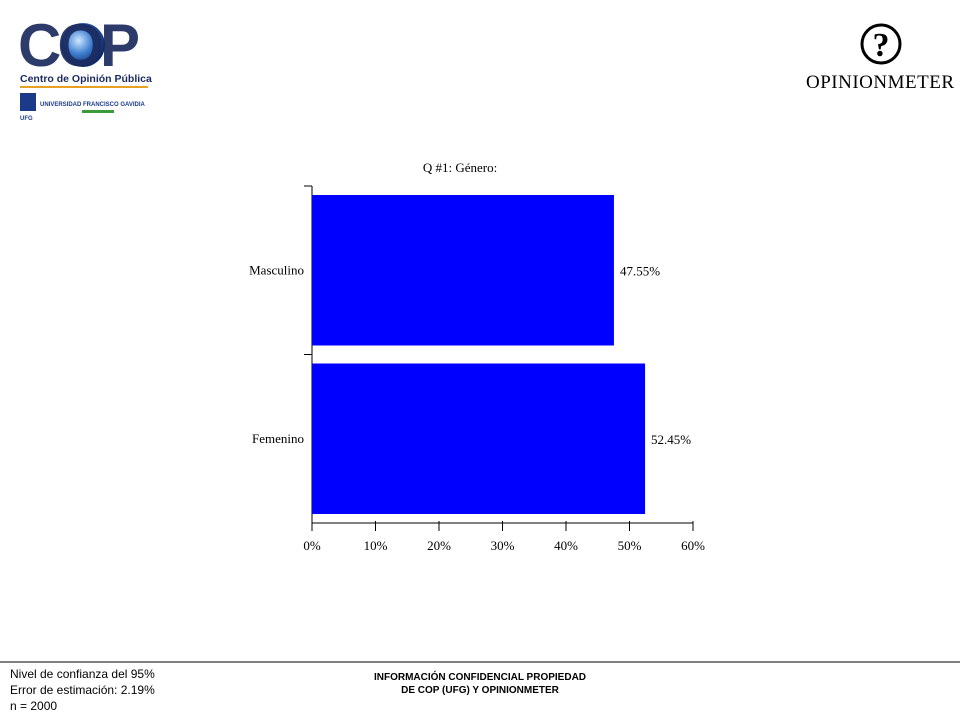 Image resolution: width=960 pixels, height=720 pixels. I want to click on value-label: 52.45%, so click(671, 439).